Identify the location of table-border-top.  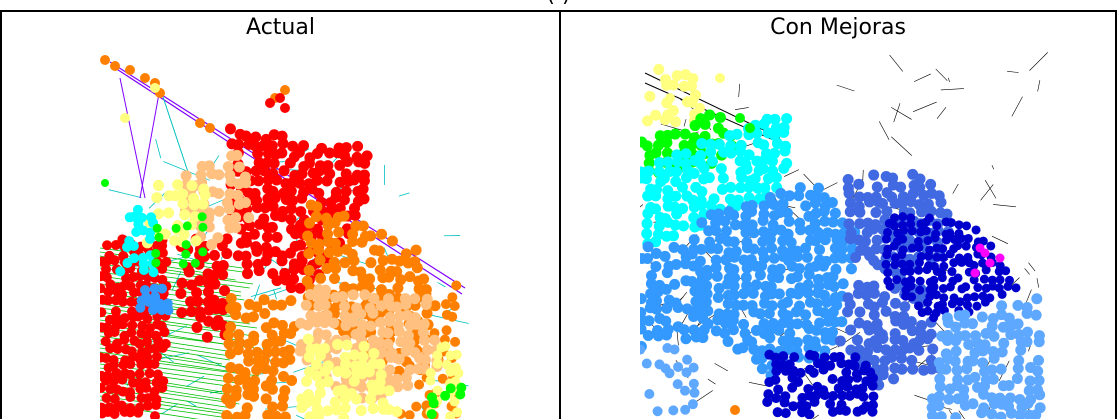
(558, 11).